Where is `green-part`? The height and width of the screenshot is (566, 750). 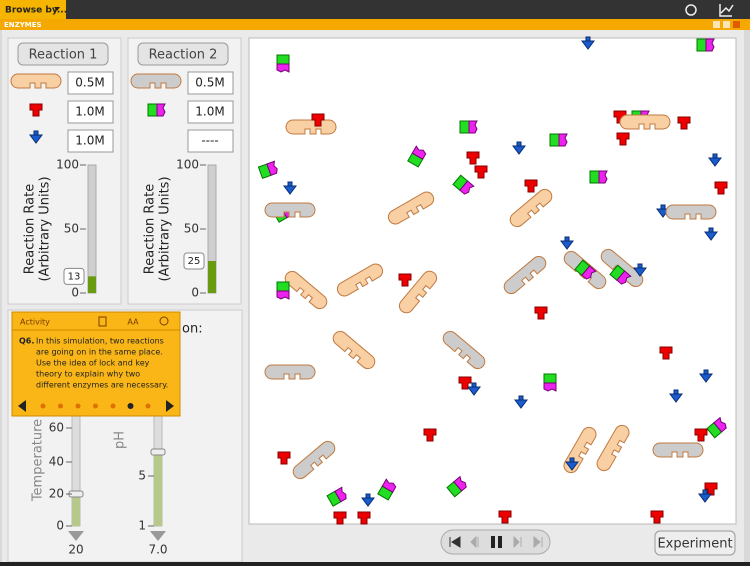
green-part is located at coordinates (464, 127).